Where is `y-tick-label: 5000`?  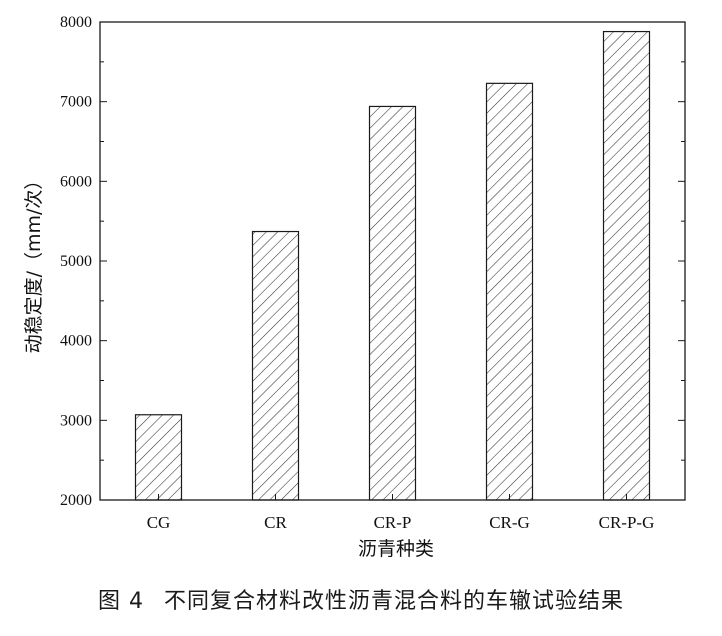 y-tick-label: 5000 is located at coordinates (76, 261).